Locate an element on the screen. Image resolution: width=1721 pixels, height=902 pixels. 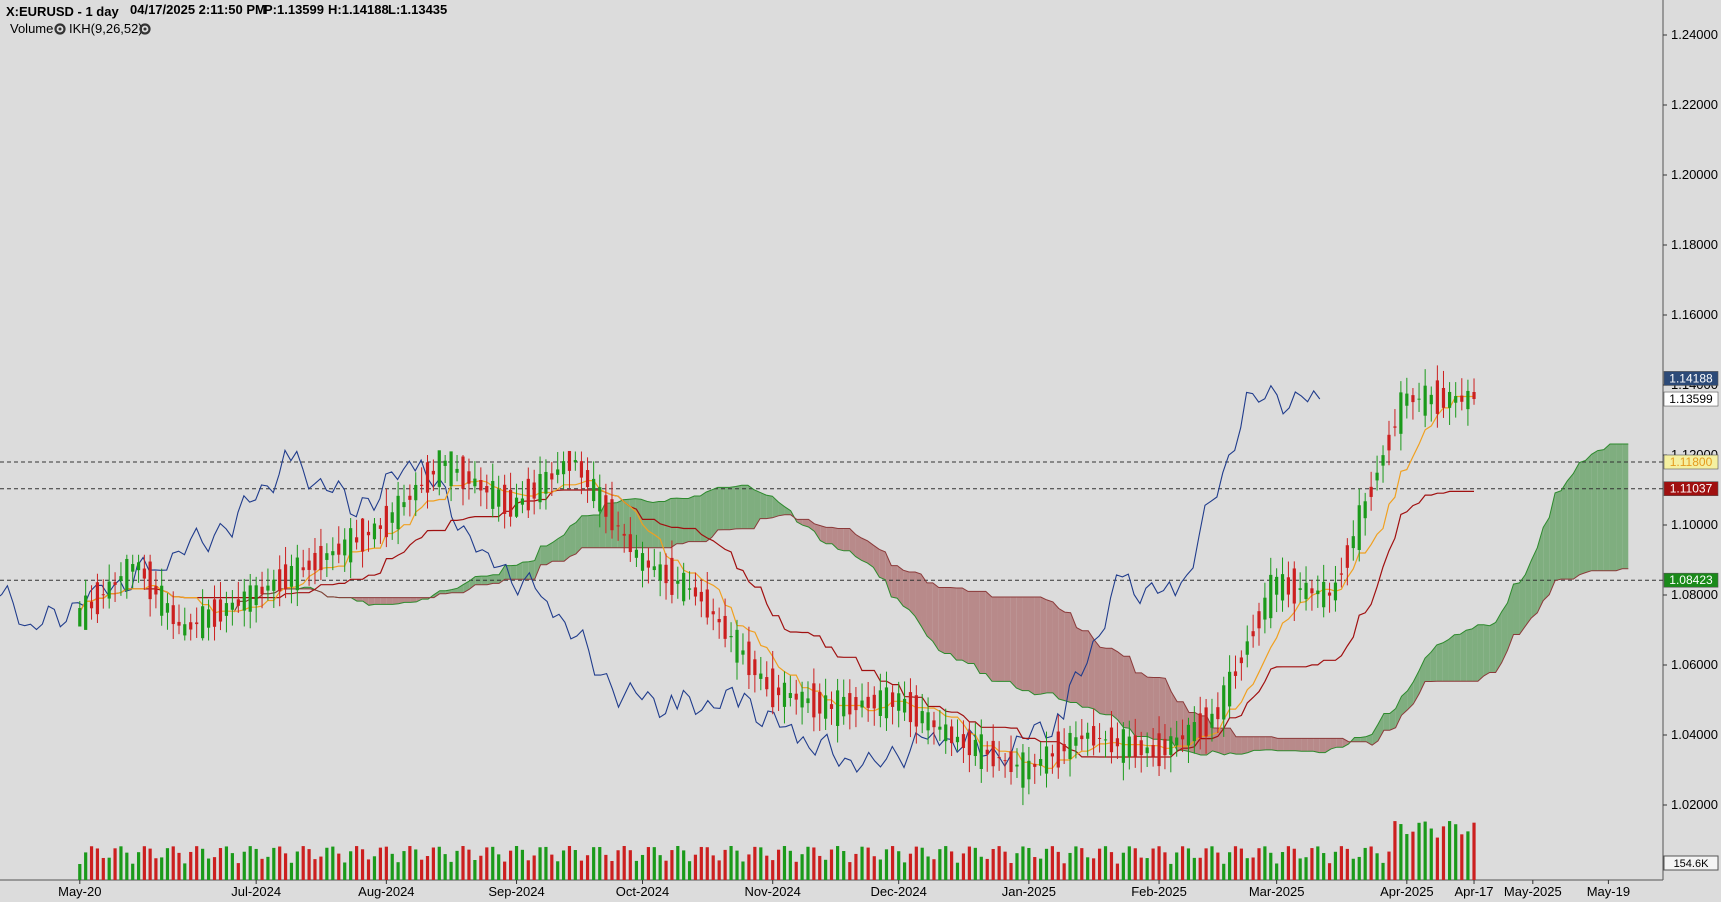
price-tick-label: 1.06000 is located at coordinates (1694, 664).